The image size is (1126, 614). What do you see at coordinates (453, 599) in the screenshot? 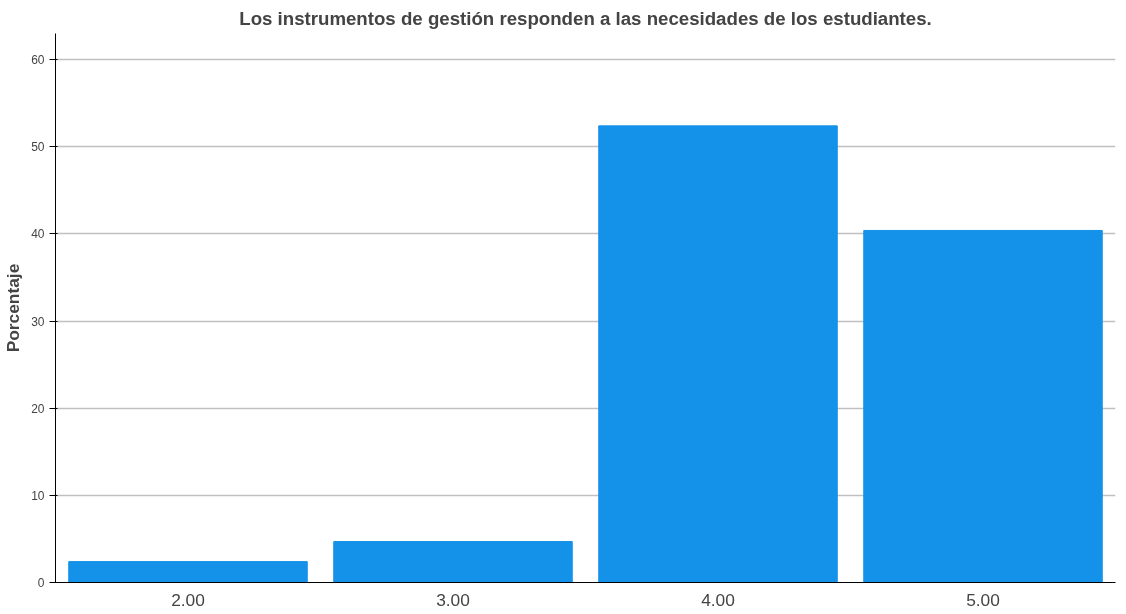
I see `x-tick-label: 3.00` at bounding box center [453, 599].